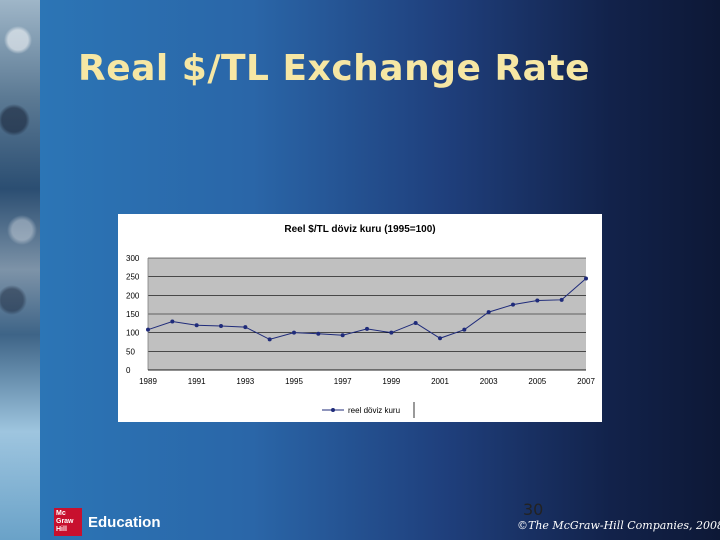 This screenshot has width=720, height=540. Describe the element at coordinates (269, 339) in the screenshot. I see `data-point-1994` at that location.